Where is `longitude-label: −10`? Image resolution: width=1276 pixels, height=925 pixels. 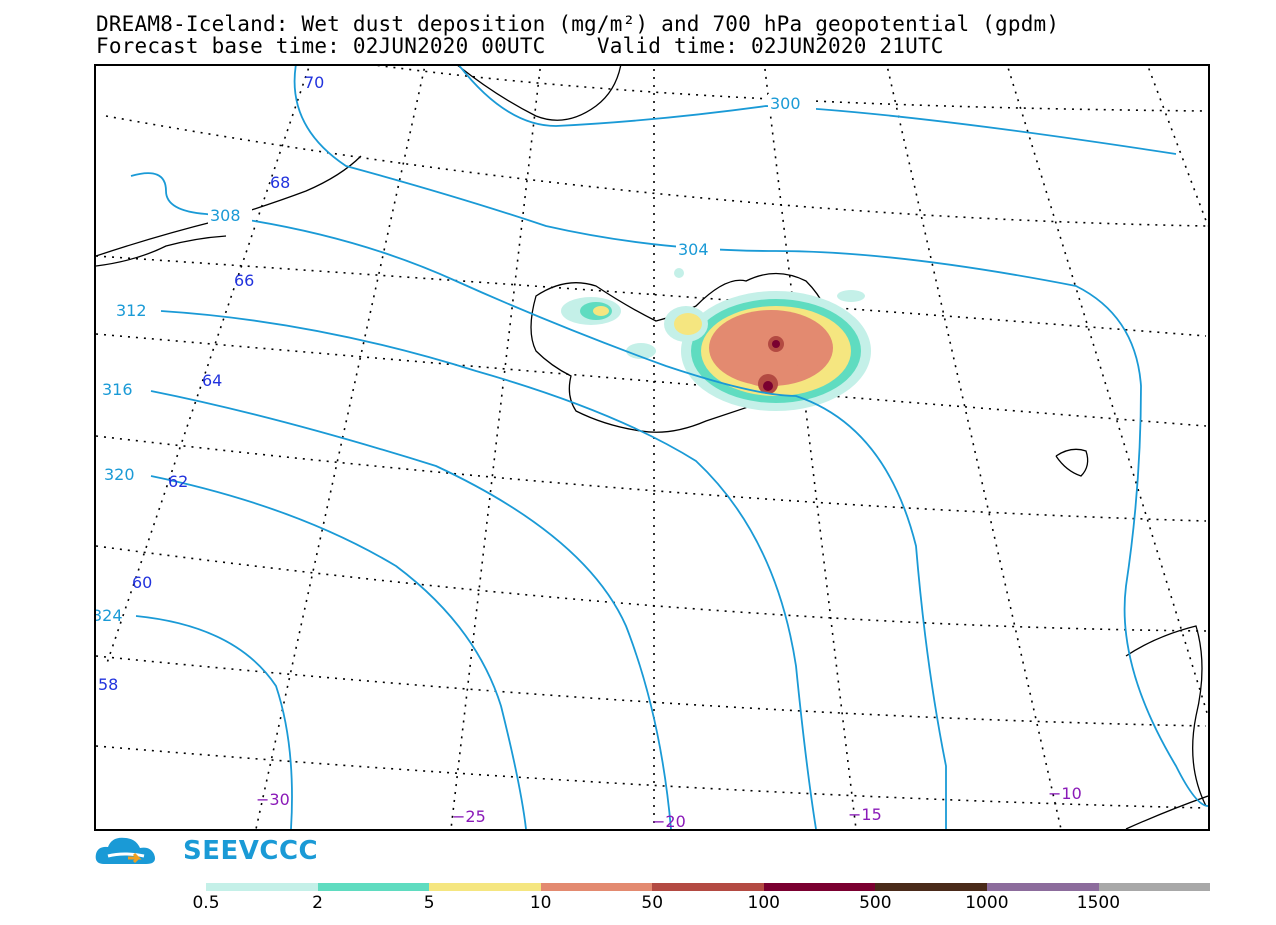
longitude-label: −10 is located at coordinates (1065, 793).